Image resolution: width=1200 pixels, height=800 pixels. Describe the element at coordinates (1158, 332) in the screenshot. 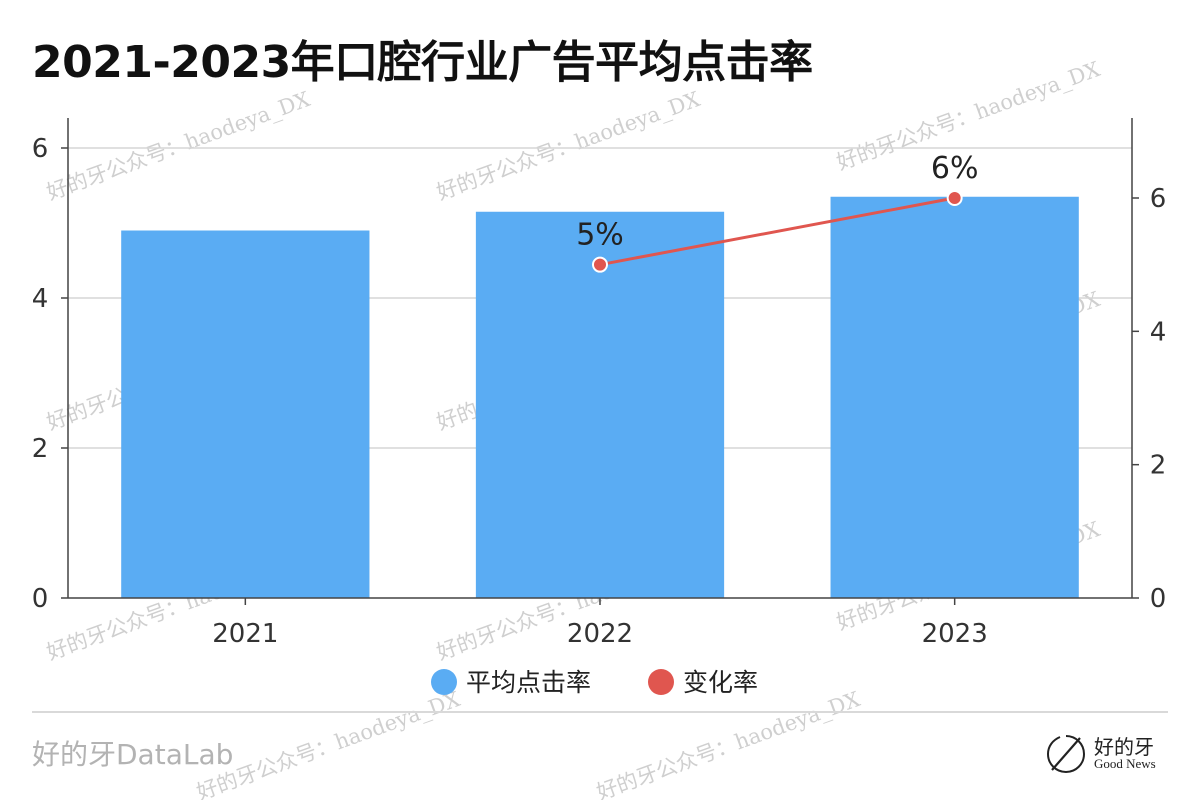

I see `right-tick-label: 4` at that location.